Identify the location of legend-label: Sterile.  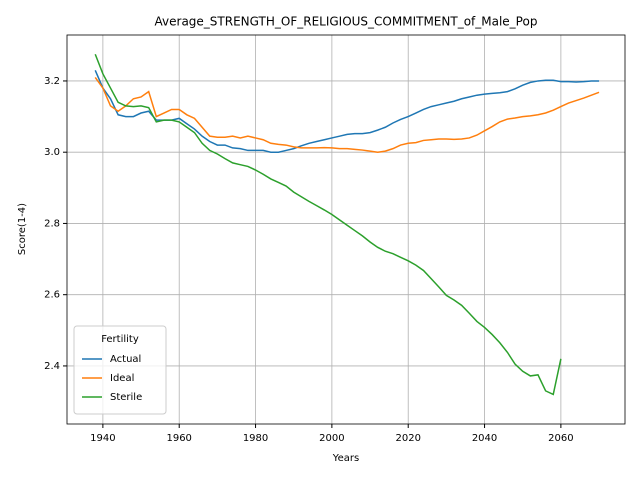
(126, 397).